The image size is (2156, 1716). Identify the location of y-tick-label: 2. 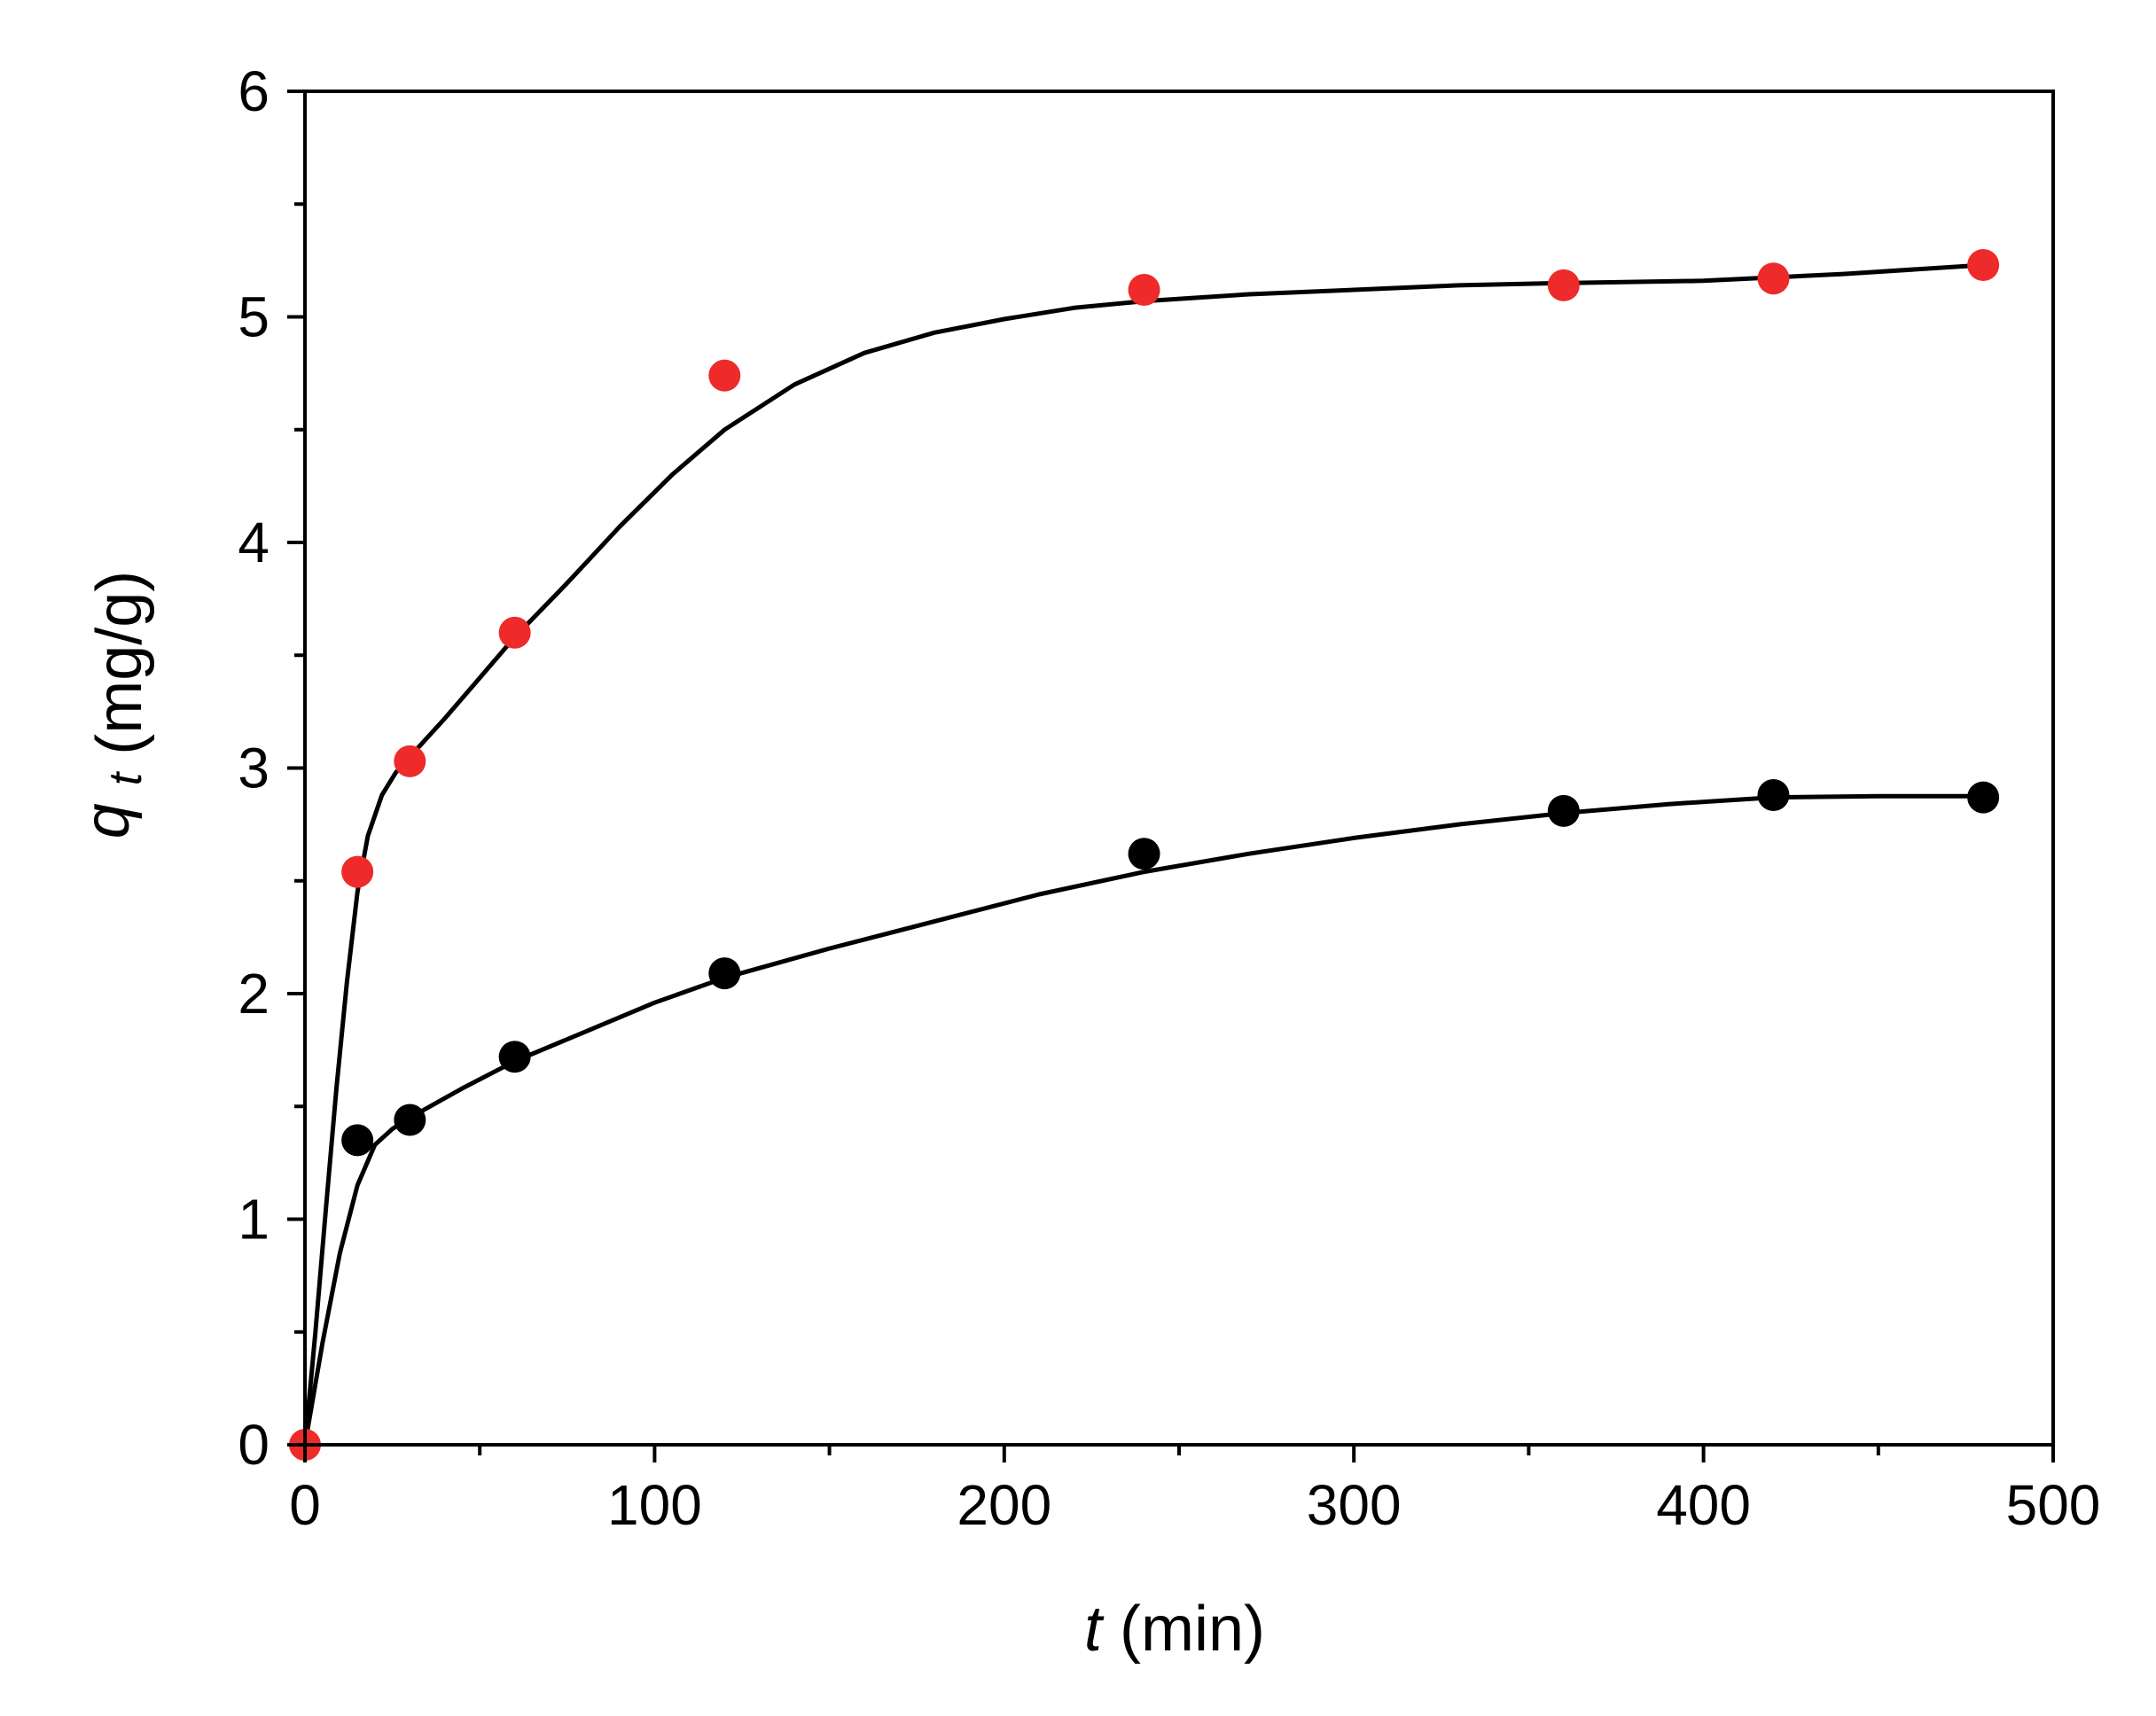
(254, 994).